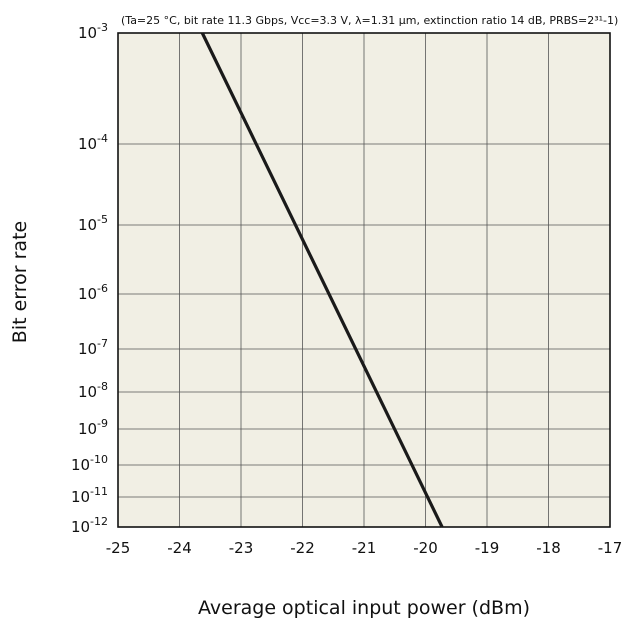 This screenshot has height=625, width=626. I want to click on y-axis-label: Bit error rate, so click(20, 282).